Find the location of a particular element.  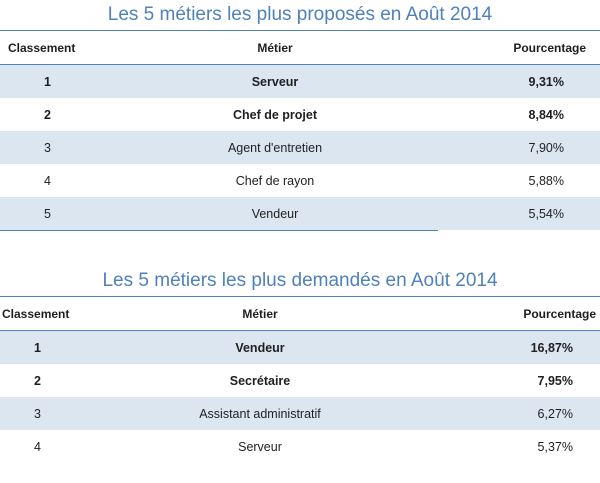

cell-job: Chef de projet is located at coordinates (275, 114).